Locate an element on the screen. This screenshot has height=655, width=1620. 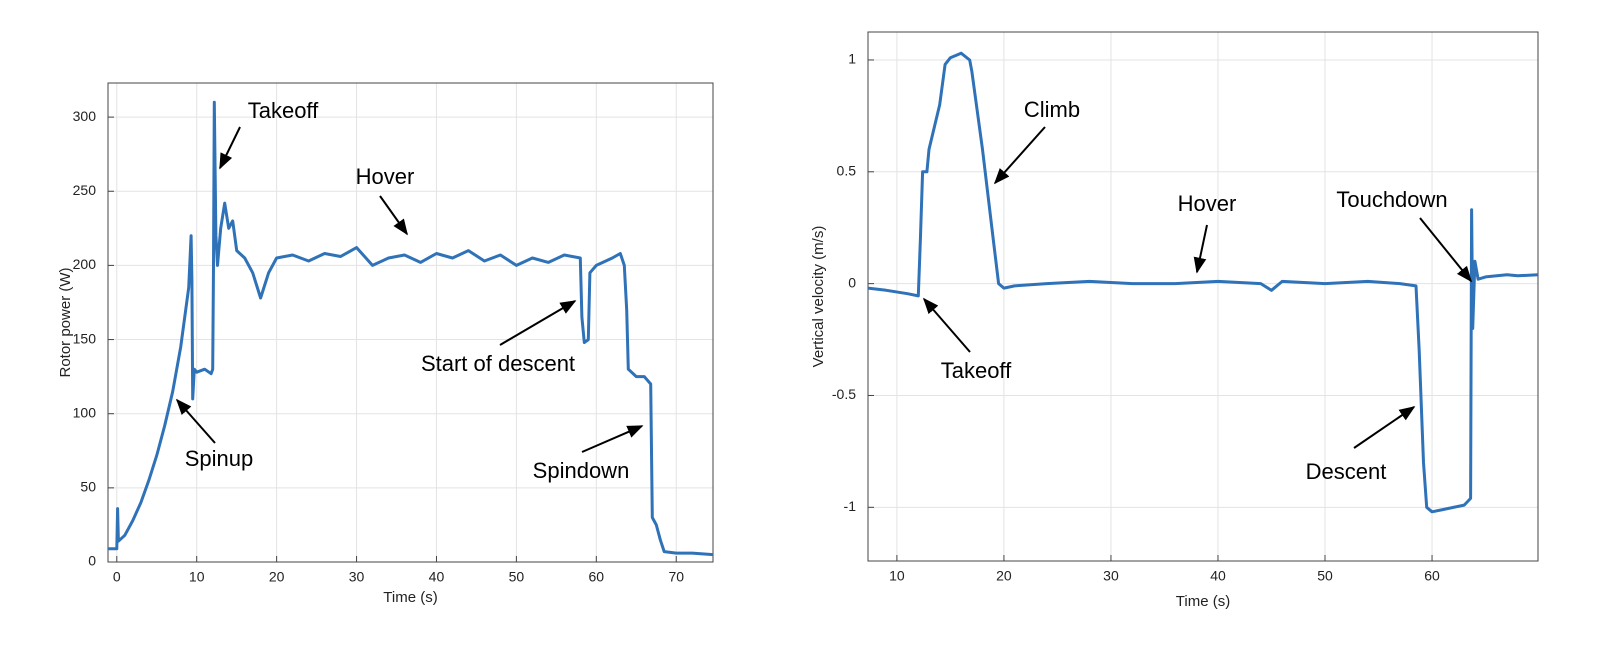
y-tick-label: 100 is located at coordinates (85, 412).